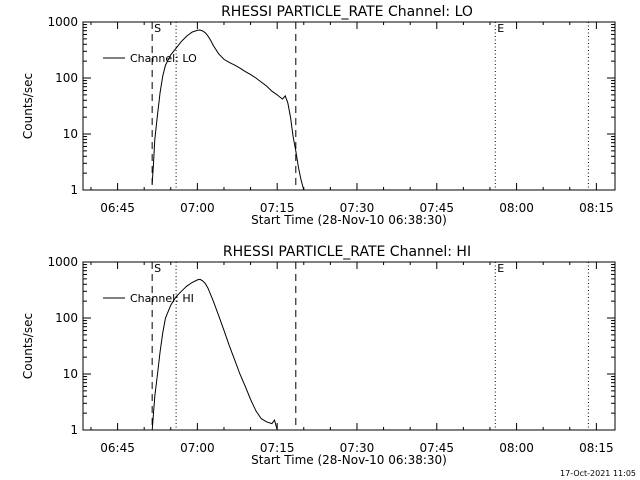 The image size is (640, 480). Describe the element at coordinates (162, 298) in the screenshot. I see `legend-label: Channel: HI` at that location.